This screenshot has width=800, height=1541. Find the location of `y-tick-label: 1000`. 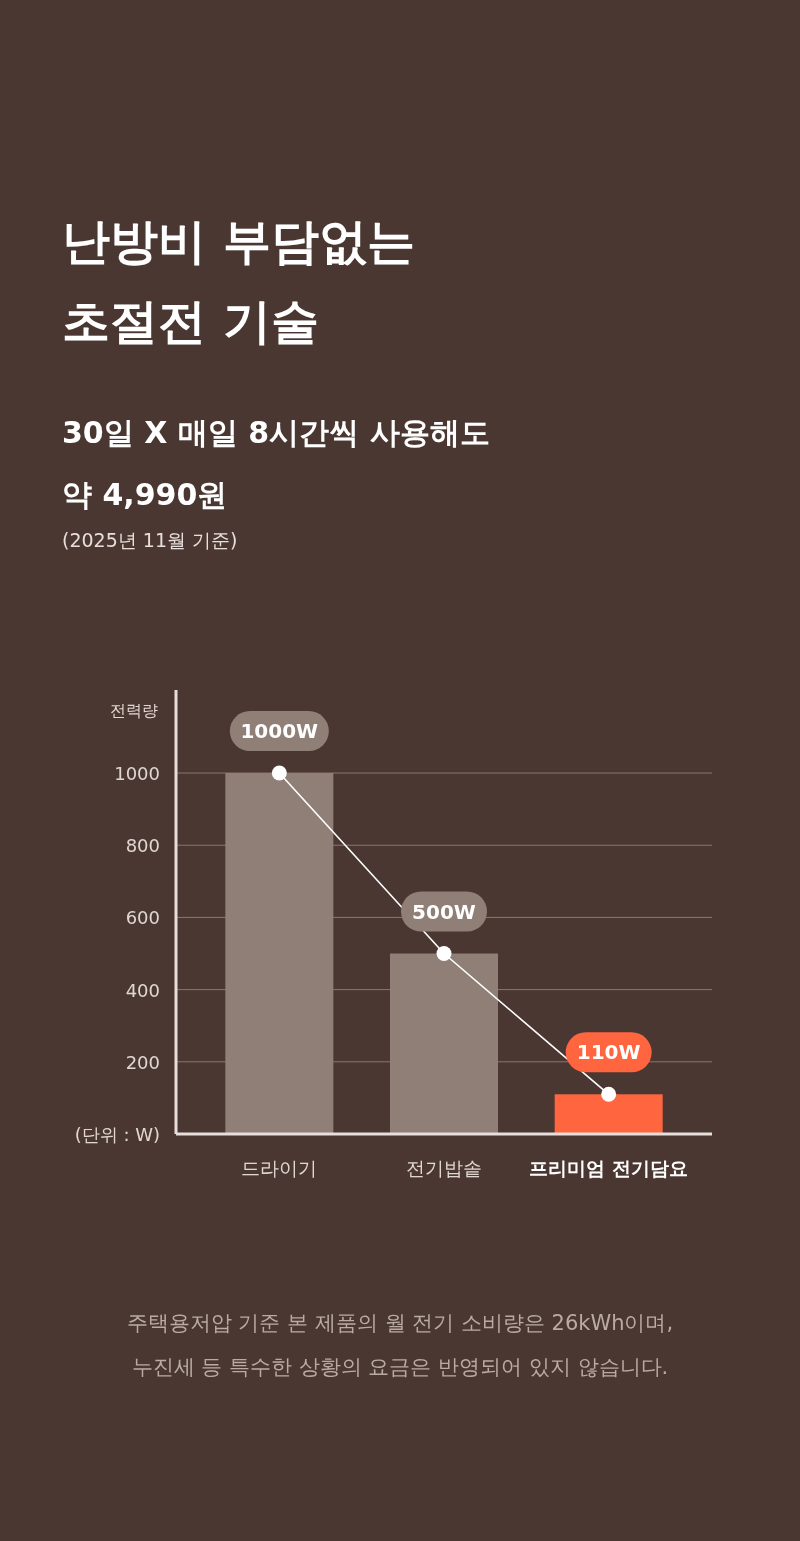

y-tick-label: 1000 is located at coordinates (137, 774).